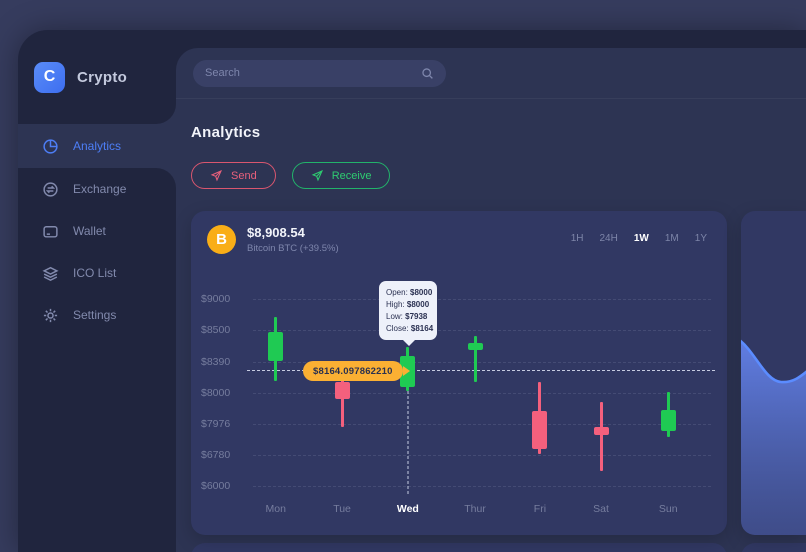 This screenshot has width=806, height=552. Describe the element at coordinates (216, 455) in the screenshot. I see `y-axis-label: $6780` at that location.